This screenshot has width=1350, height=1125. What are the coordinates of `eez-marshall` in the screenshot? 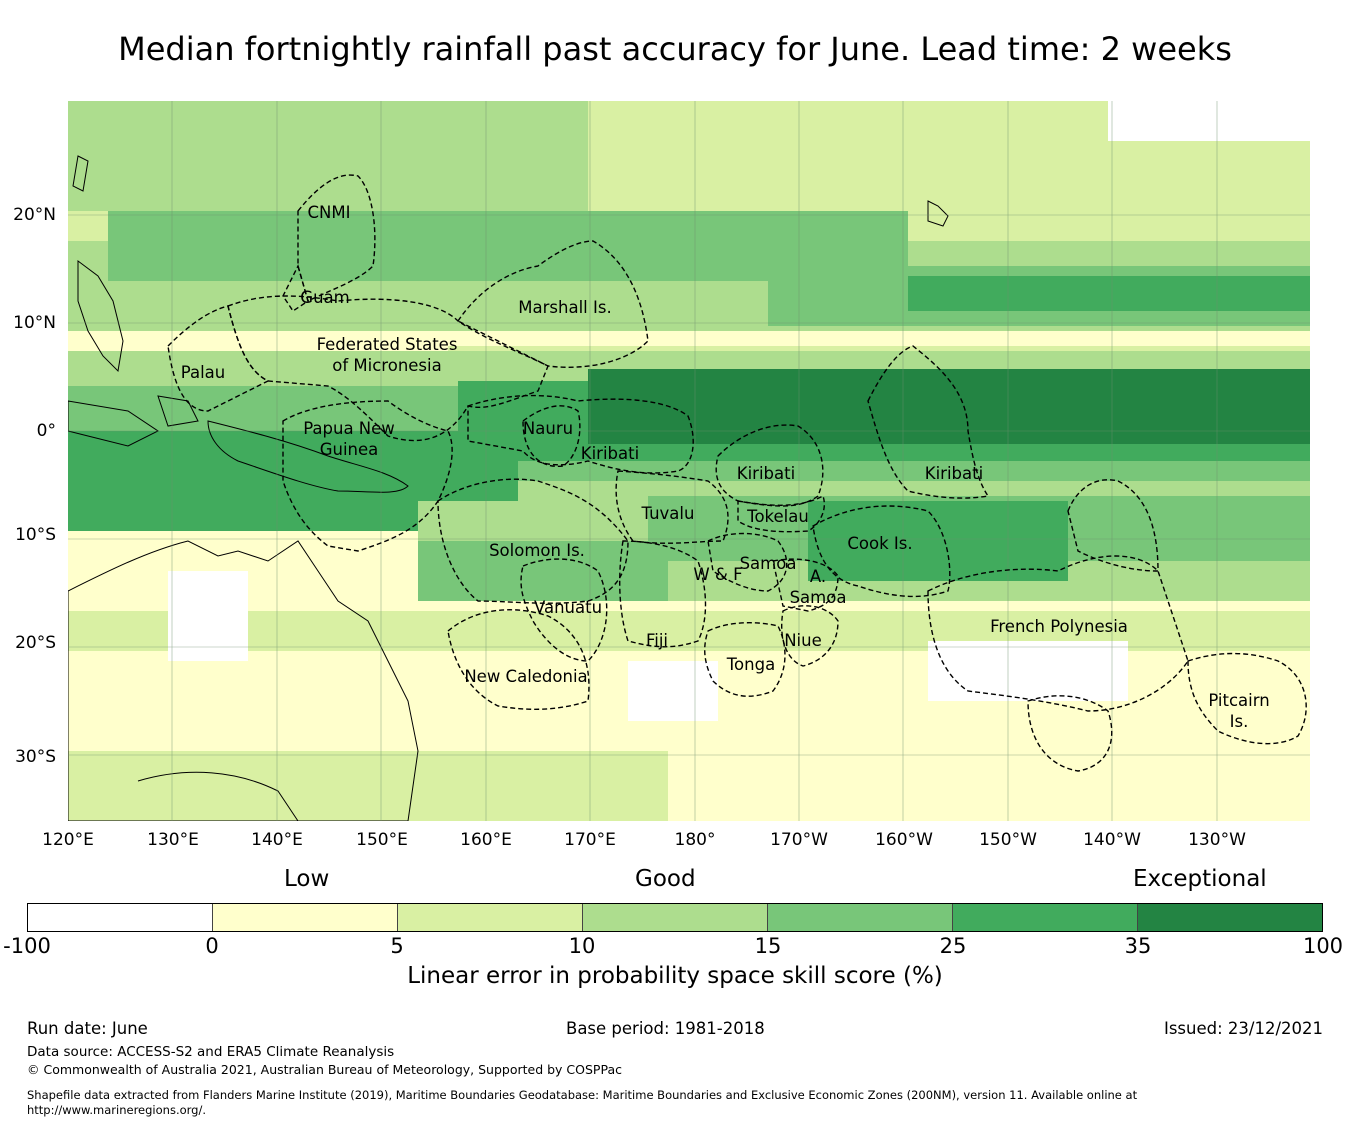 It's located at (552, 304).